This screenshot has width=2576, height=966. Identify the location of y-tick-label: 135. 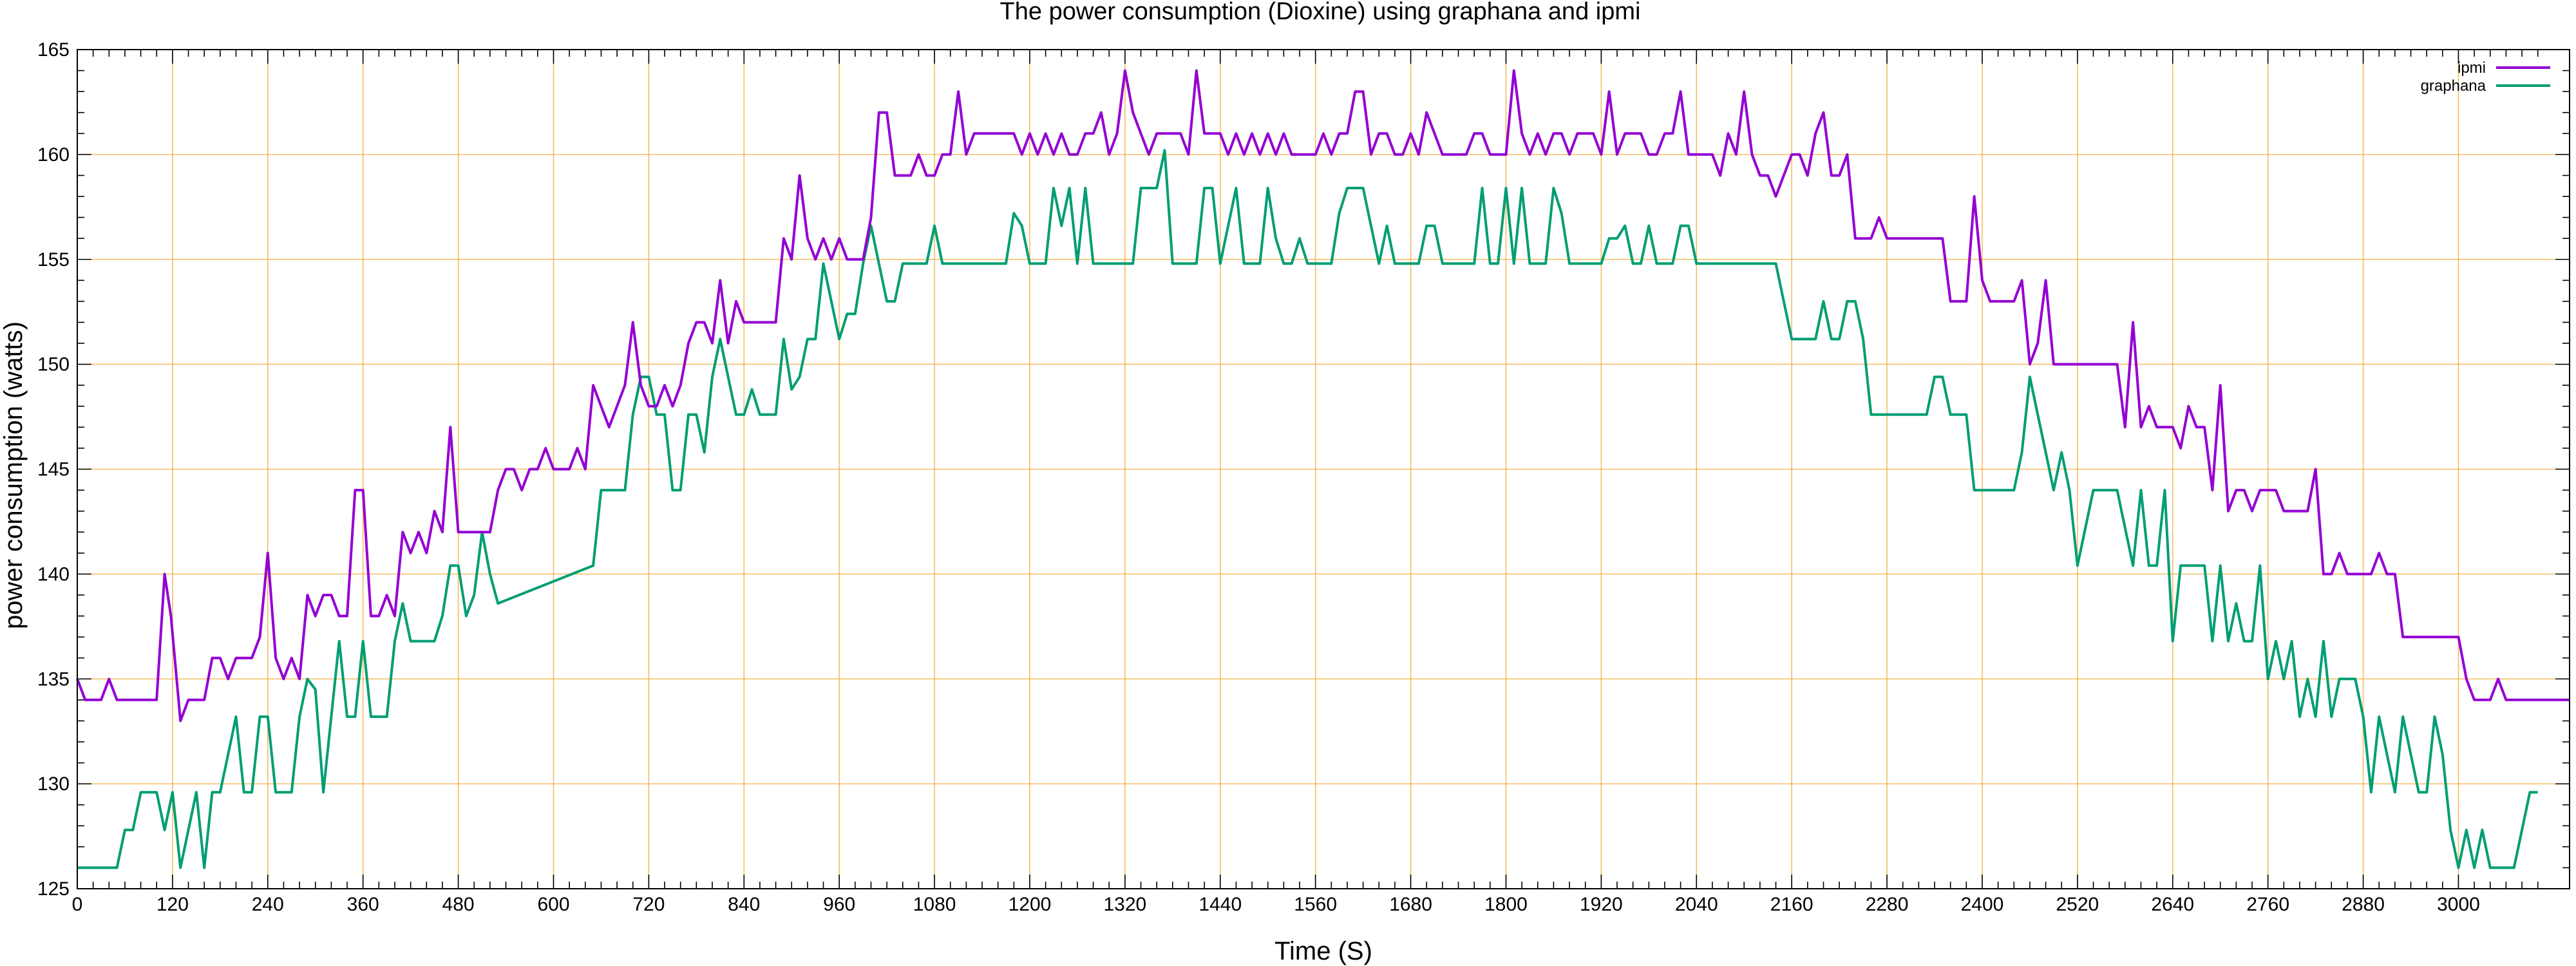
(54, 679).